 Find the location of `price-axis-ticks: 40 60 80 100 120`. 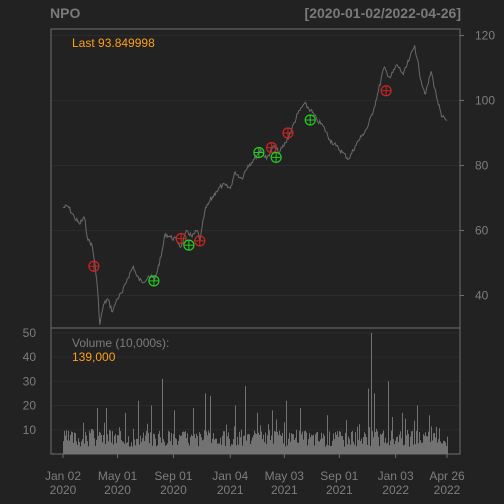

price-axis-ticks: 40 60 80 100 120 is located at coordinates (477, 166).